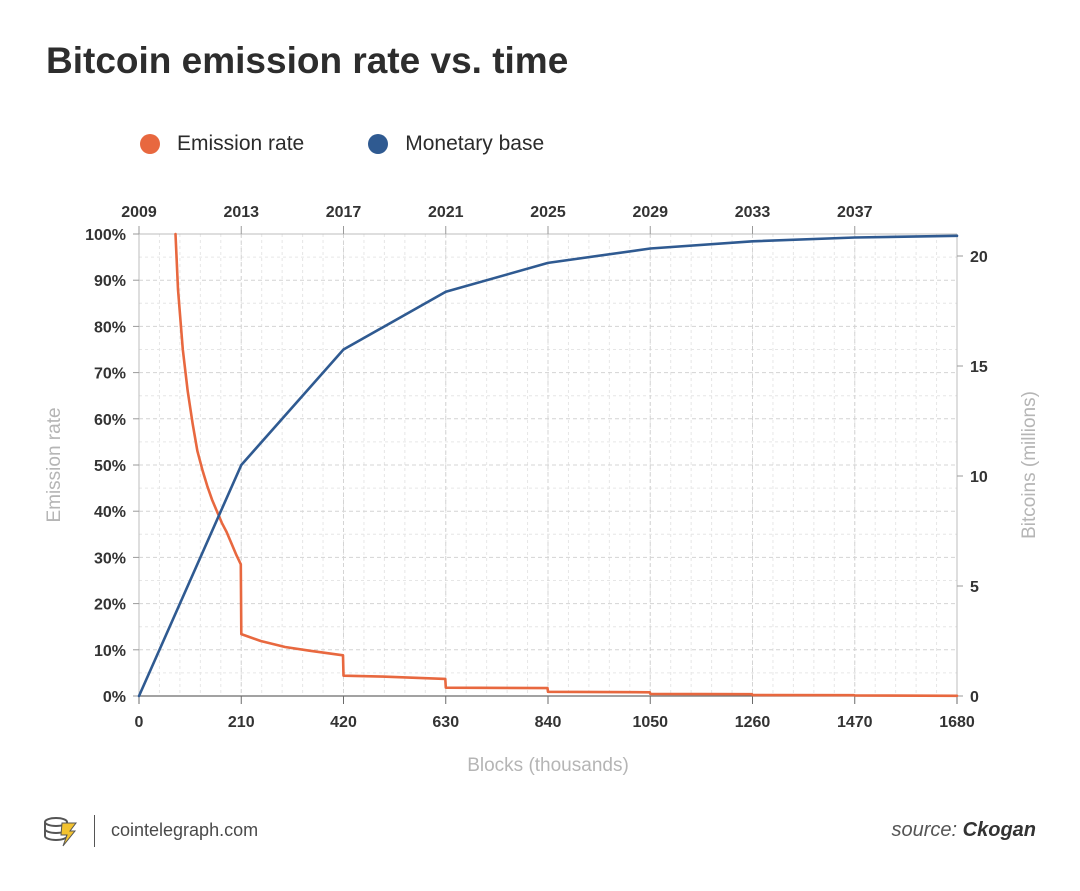  What do you see at coordinates (753, 212) in the screenshot?
I see `top-year-label: 2033` at bounding box center [753, 212].